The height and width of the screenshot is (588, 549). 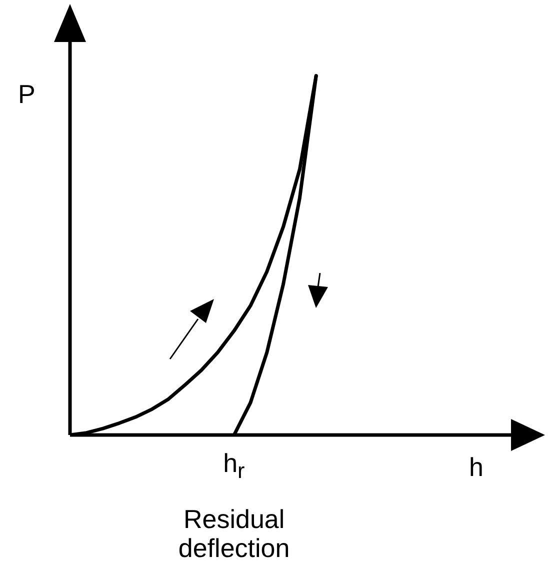 What do you see at coordinates (234, 533) in the screenshot?
I see `text: Residual deflection` at bounding box center [234, 533].